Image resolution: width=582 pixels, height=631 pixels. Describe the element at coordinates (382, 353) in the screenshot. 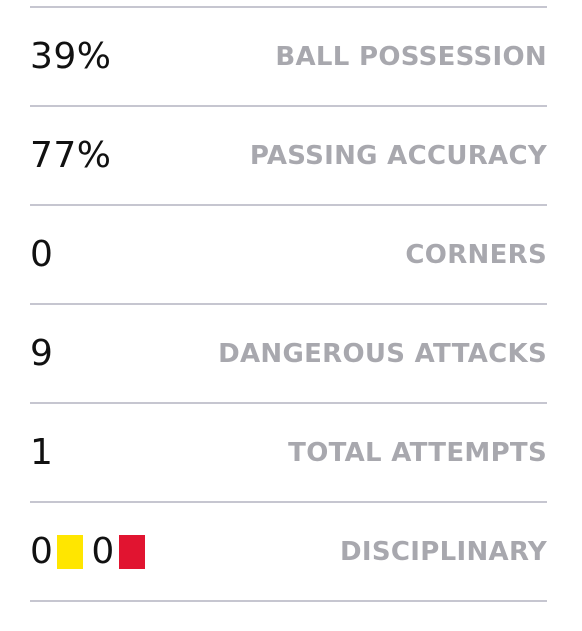

I see `stat-label: DANGEROUS ATTACKS` at that location.